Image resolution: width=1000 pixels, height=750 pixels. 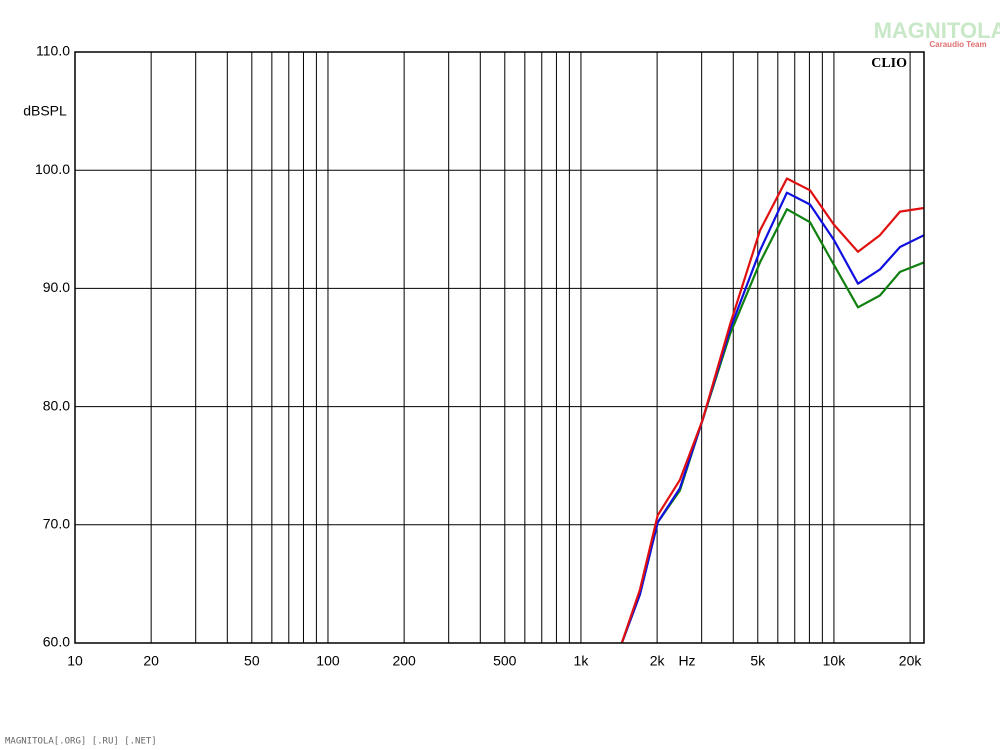 What do you see at coordinates (911, 661) in the screenshot?
I see `x-tick-label: 20k` at bounding box center [911, 661].